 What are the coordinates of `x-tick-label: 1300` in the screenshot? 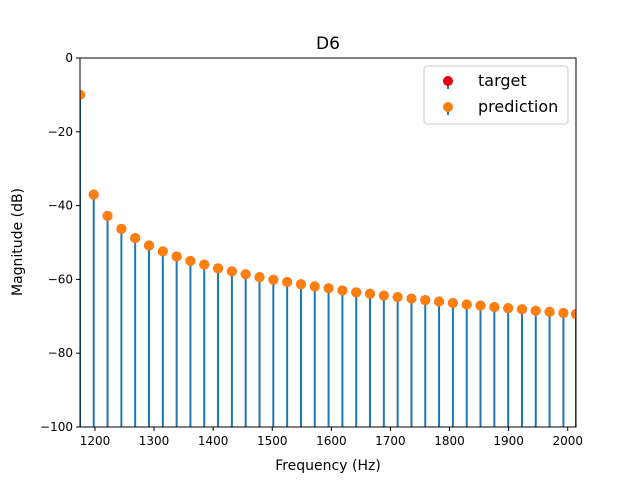 It's located at (154, 441).